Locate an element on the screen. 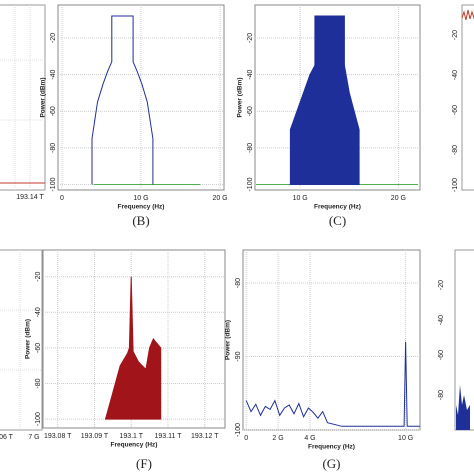  cut-tick-label: 193.14 T is located at coordinates (30, 197).